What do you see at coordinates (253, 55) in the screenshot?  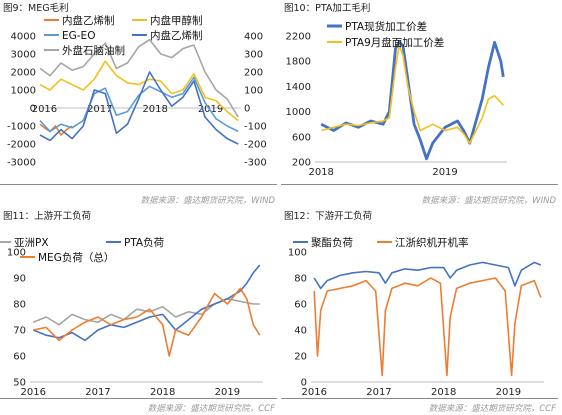 I see `y2-tick-label: 300` at bounding box center [253, 55].